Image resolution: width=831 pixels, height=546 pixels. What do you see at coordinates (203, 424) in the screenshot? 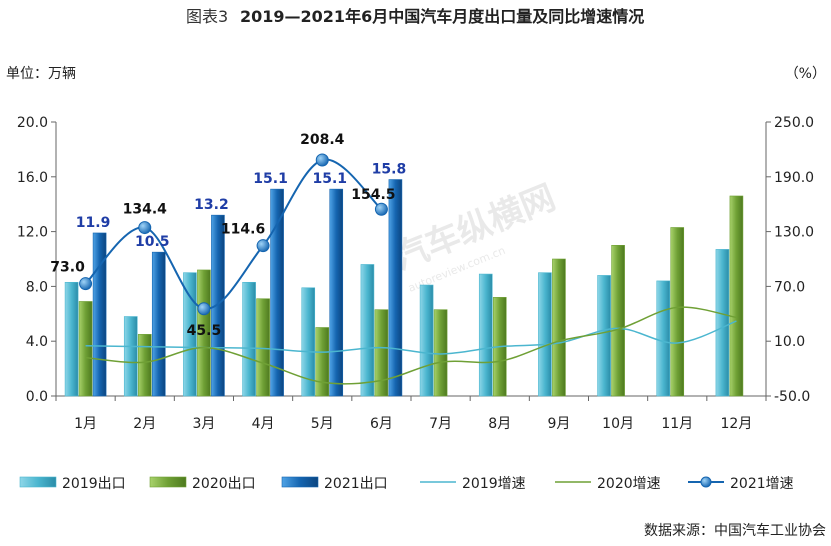
I see `x-tick-label: 3月` at bounding box center [203, 424].